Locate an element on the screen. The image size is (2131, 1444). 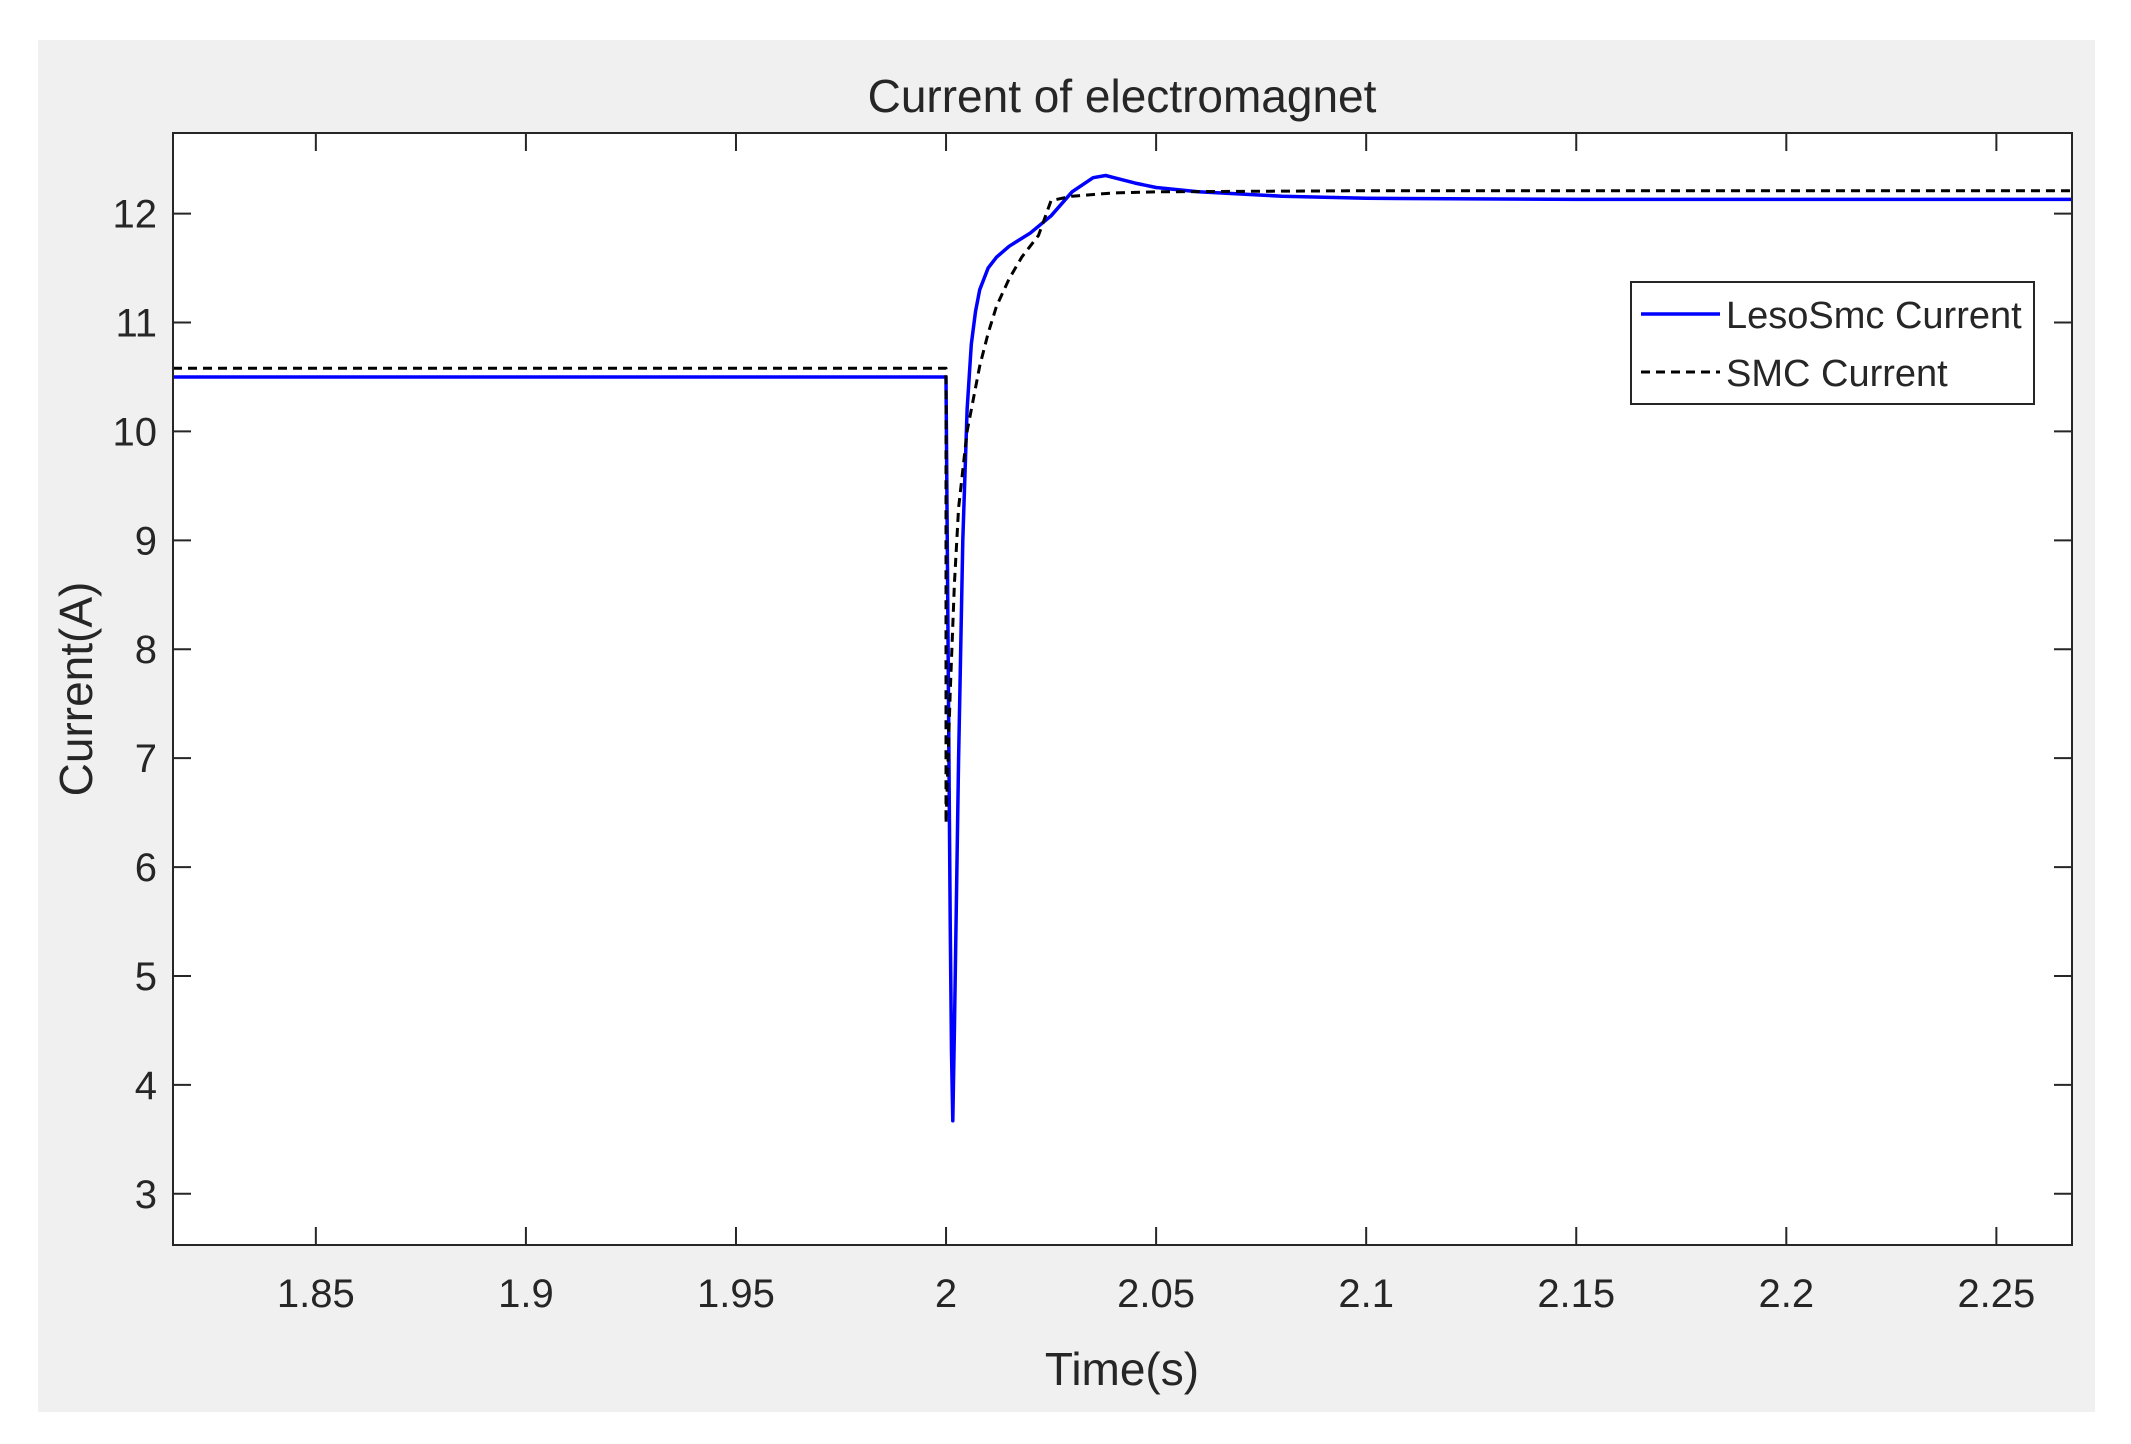
y-tick-label: 12 is located at coordinates (135, 215).